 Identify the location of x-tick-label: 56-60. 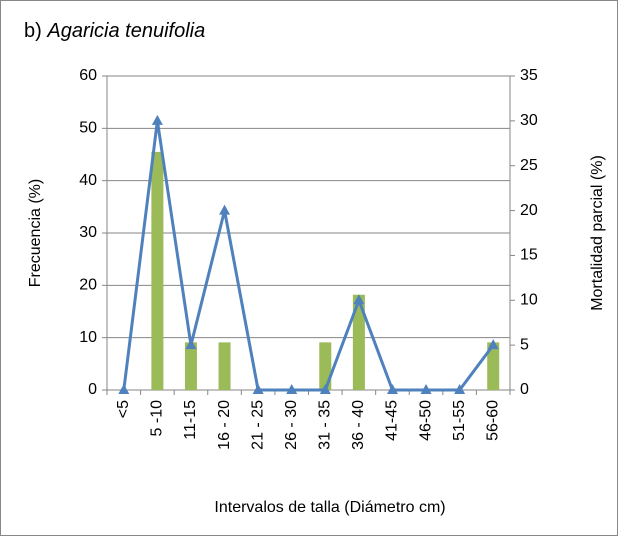
(492, 420).